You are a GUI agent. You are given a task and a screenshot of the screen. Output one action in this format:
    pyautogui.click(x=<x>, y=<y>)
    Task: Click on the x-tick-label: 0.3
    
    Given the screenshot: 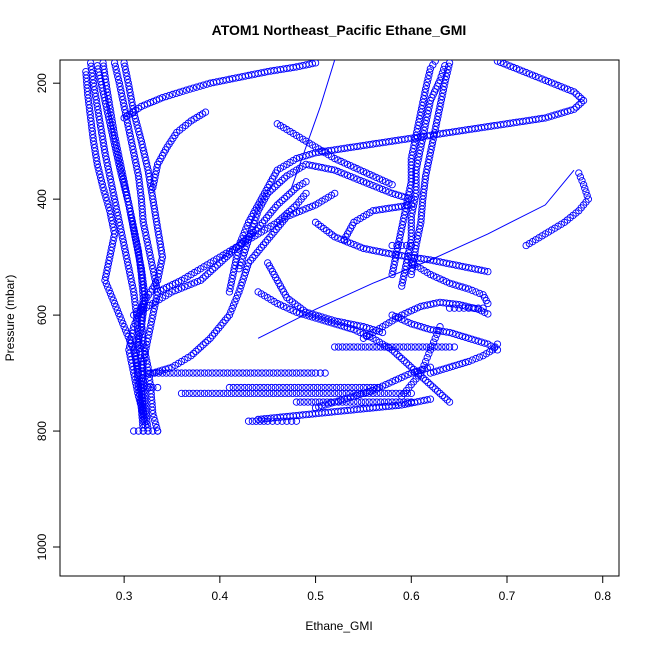 What is the action you would take?
    pyautogui.click(x=124, y=596)
    